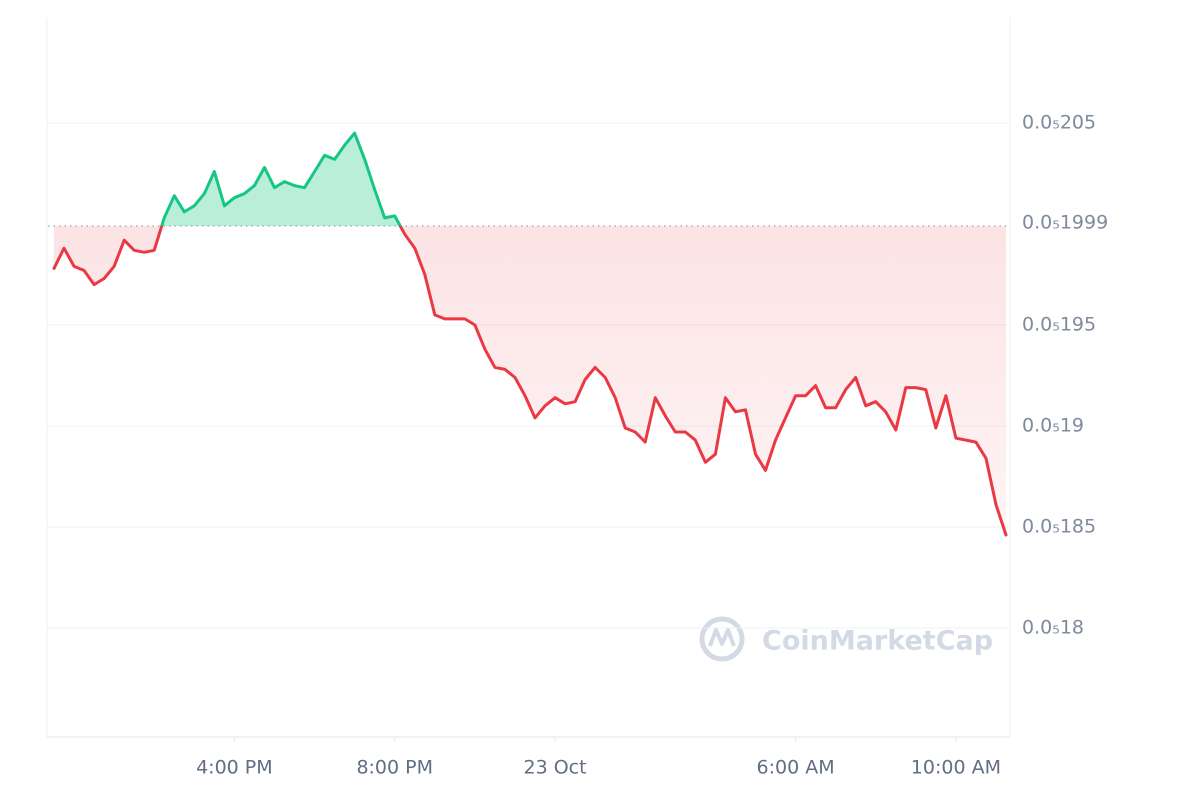  Describe the element at coordinates (1059, 324) in the screenshot. I see `y-tick-label: 0.0₅195` at that location.